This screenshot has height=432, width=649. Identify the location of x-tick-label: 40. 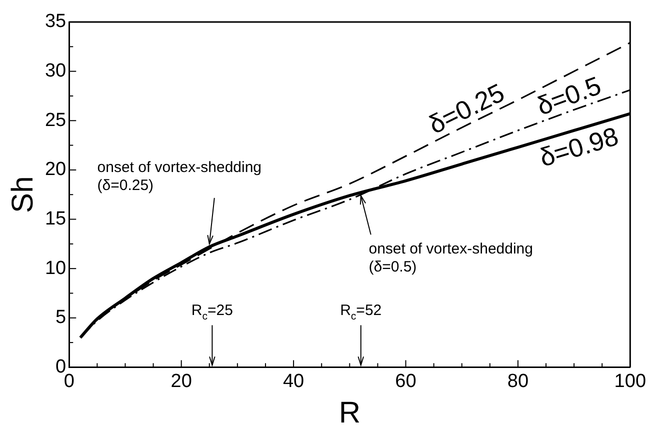
(293, 381).